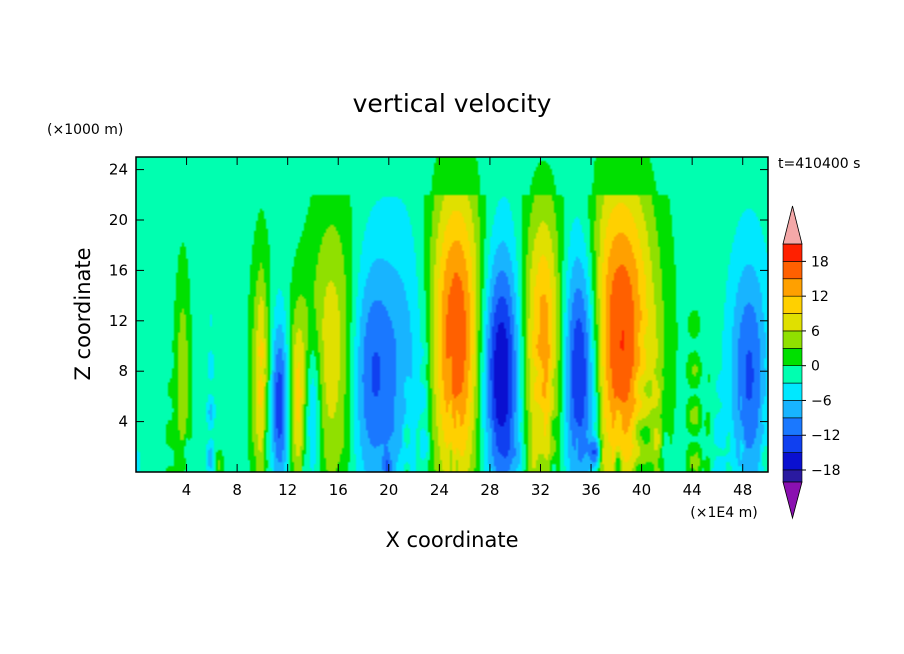 The height and width of the screenshot is (654, 904). What do you see at coordinates (287, 490) in the screenshot?
I see `x-tick-label: 12` at bounding box center [287, 490].